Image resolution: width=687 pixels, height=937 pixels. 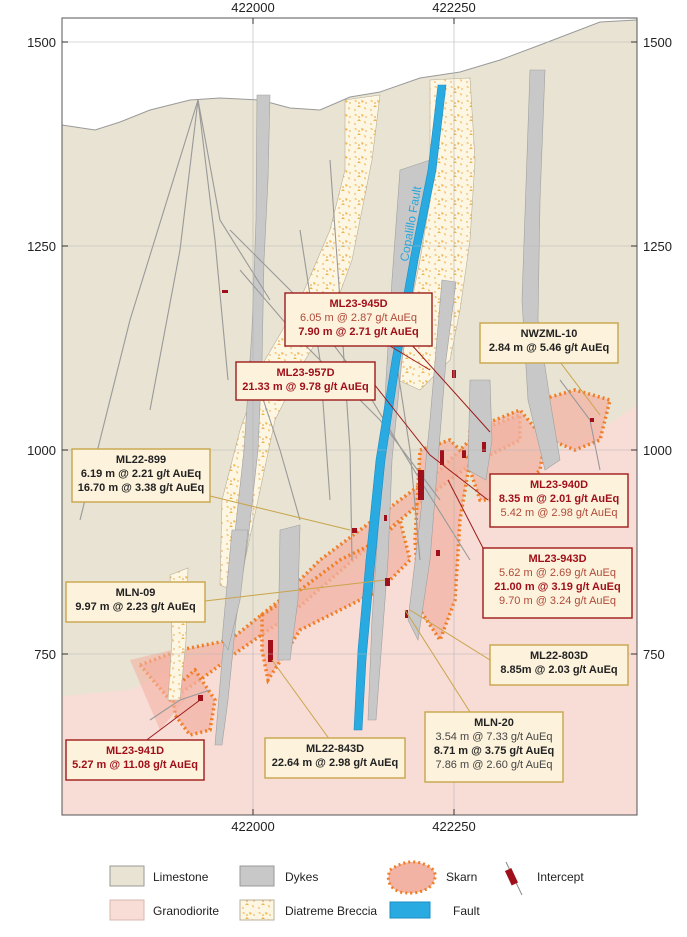 I want to click on callout-intercept-line: 6.05 m @ 2.87 g/t AuEq, so click(x=358, y=318).